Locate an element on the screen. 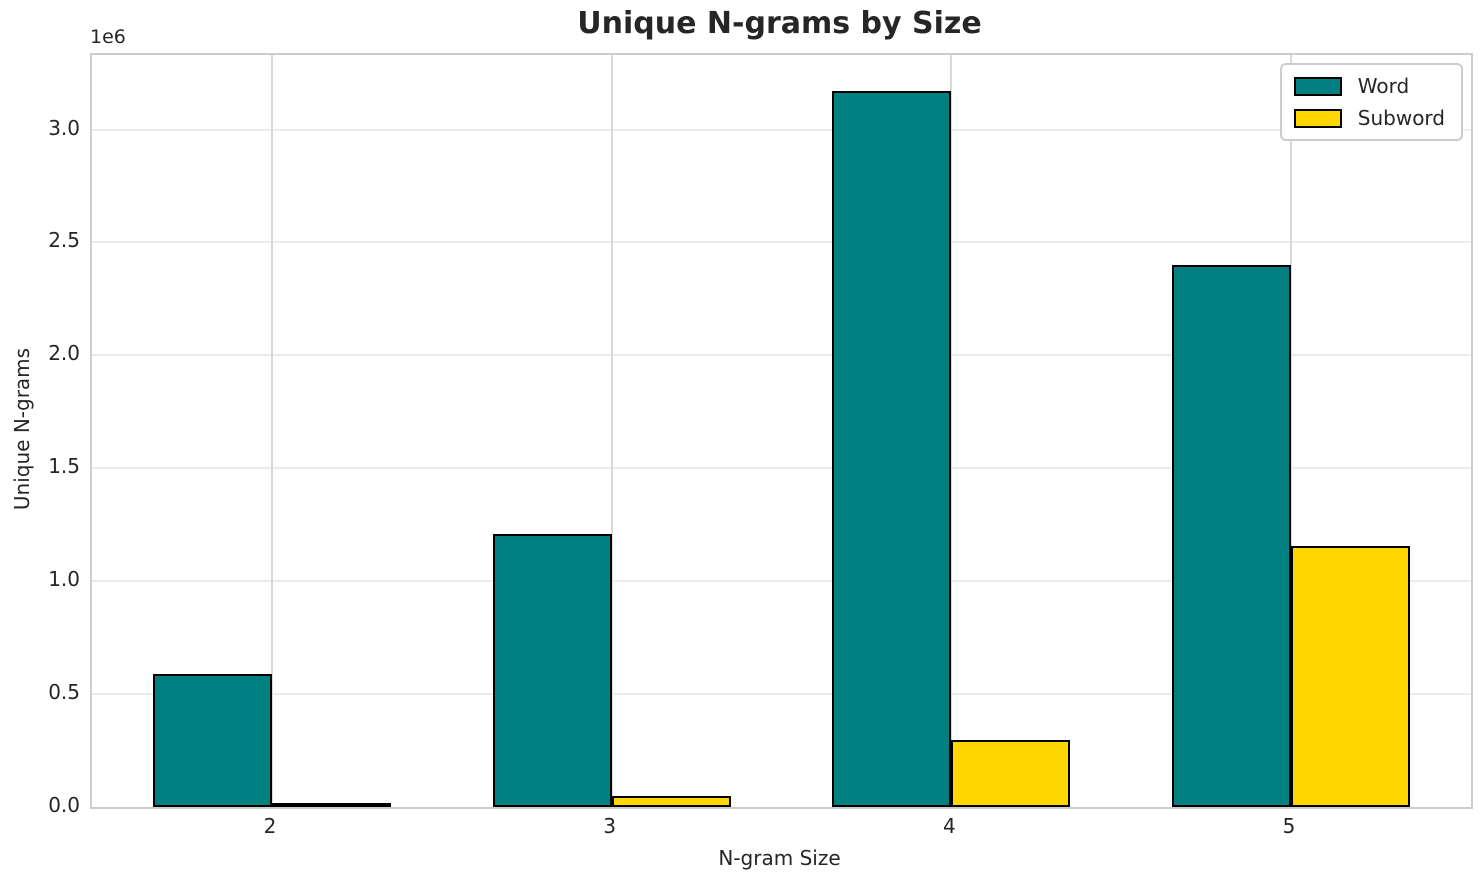 The height and width of the screenshot is (885, 1484). x-tick-4: 4 is located at coordinates (949, 826).